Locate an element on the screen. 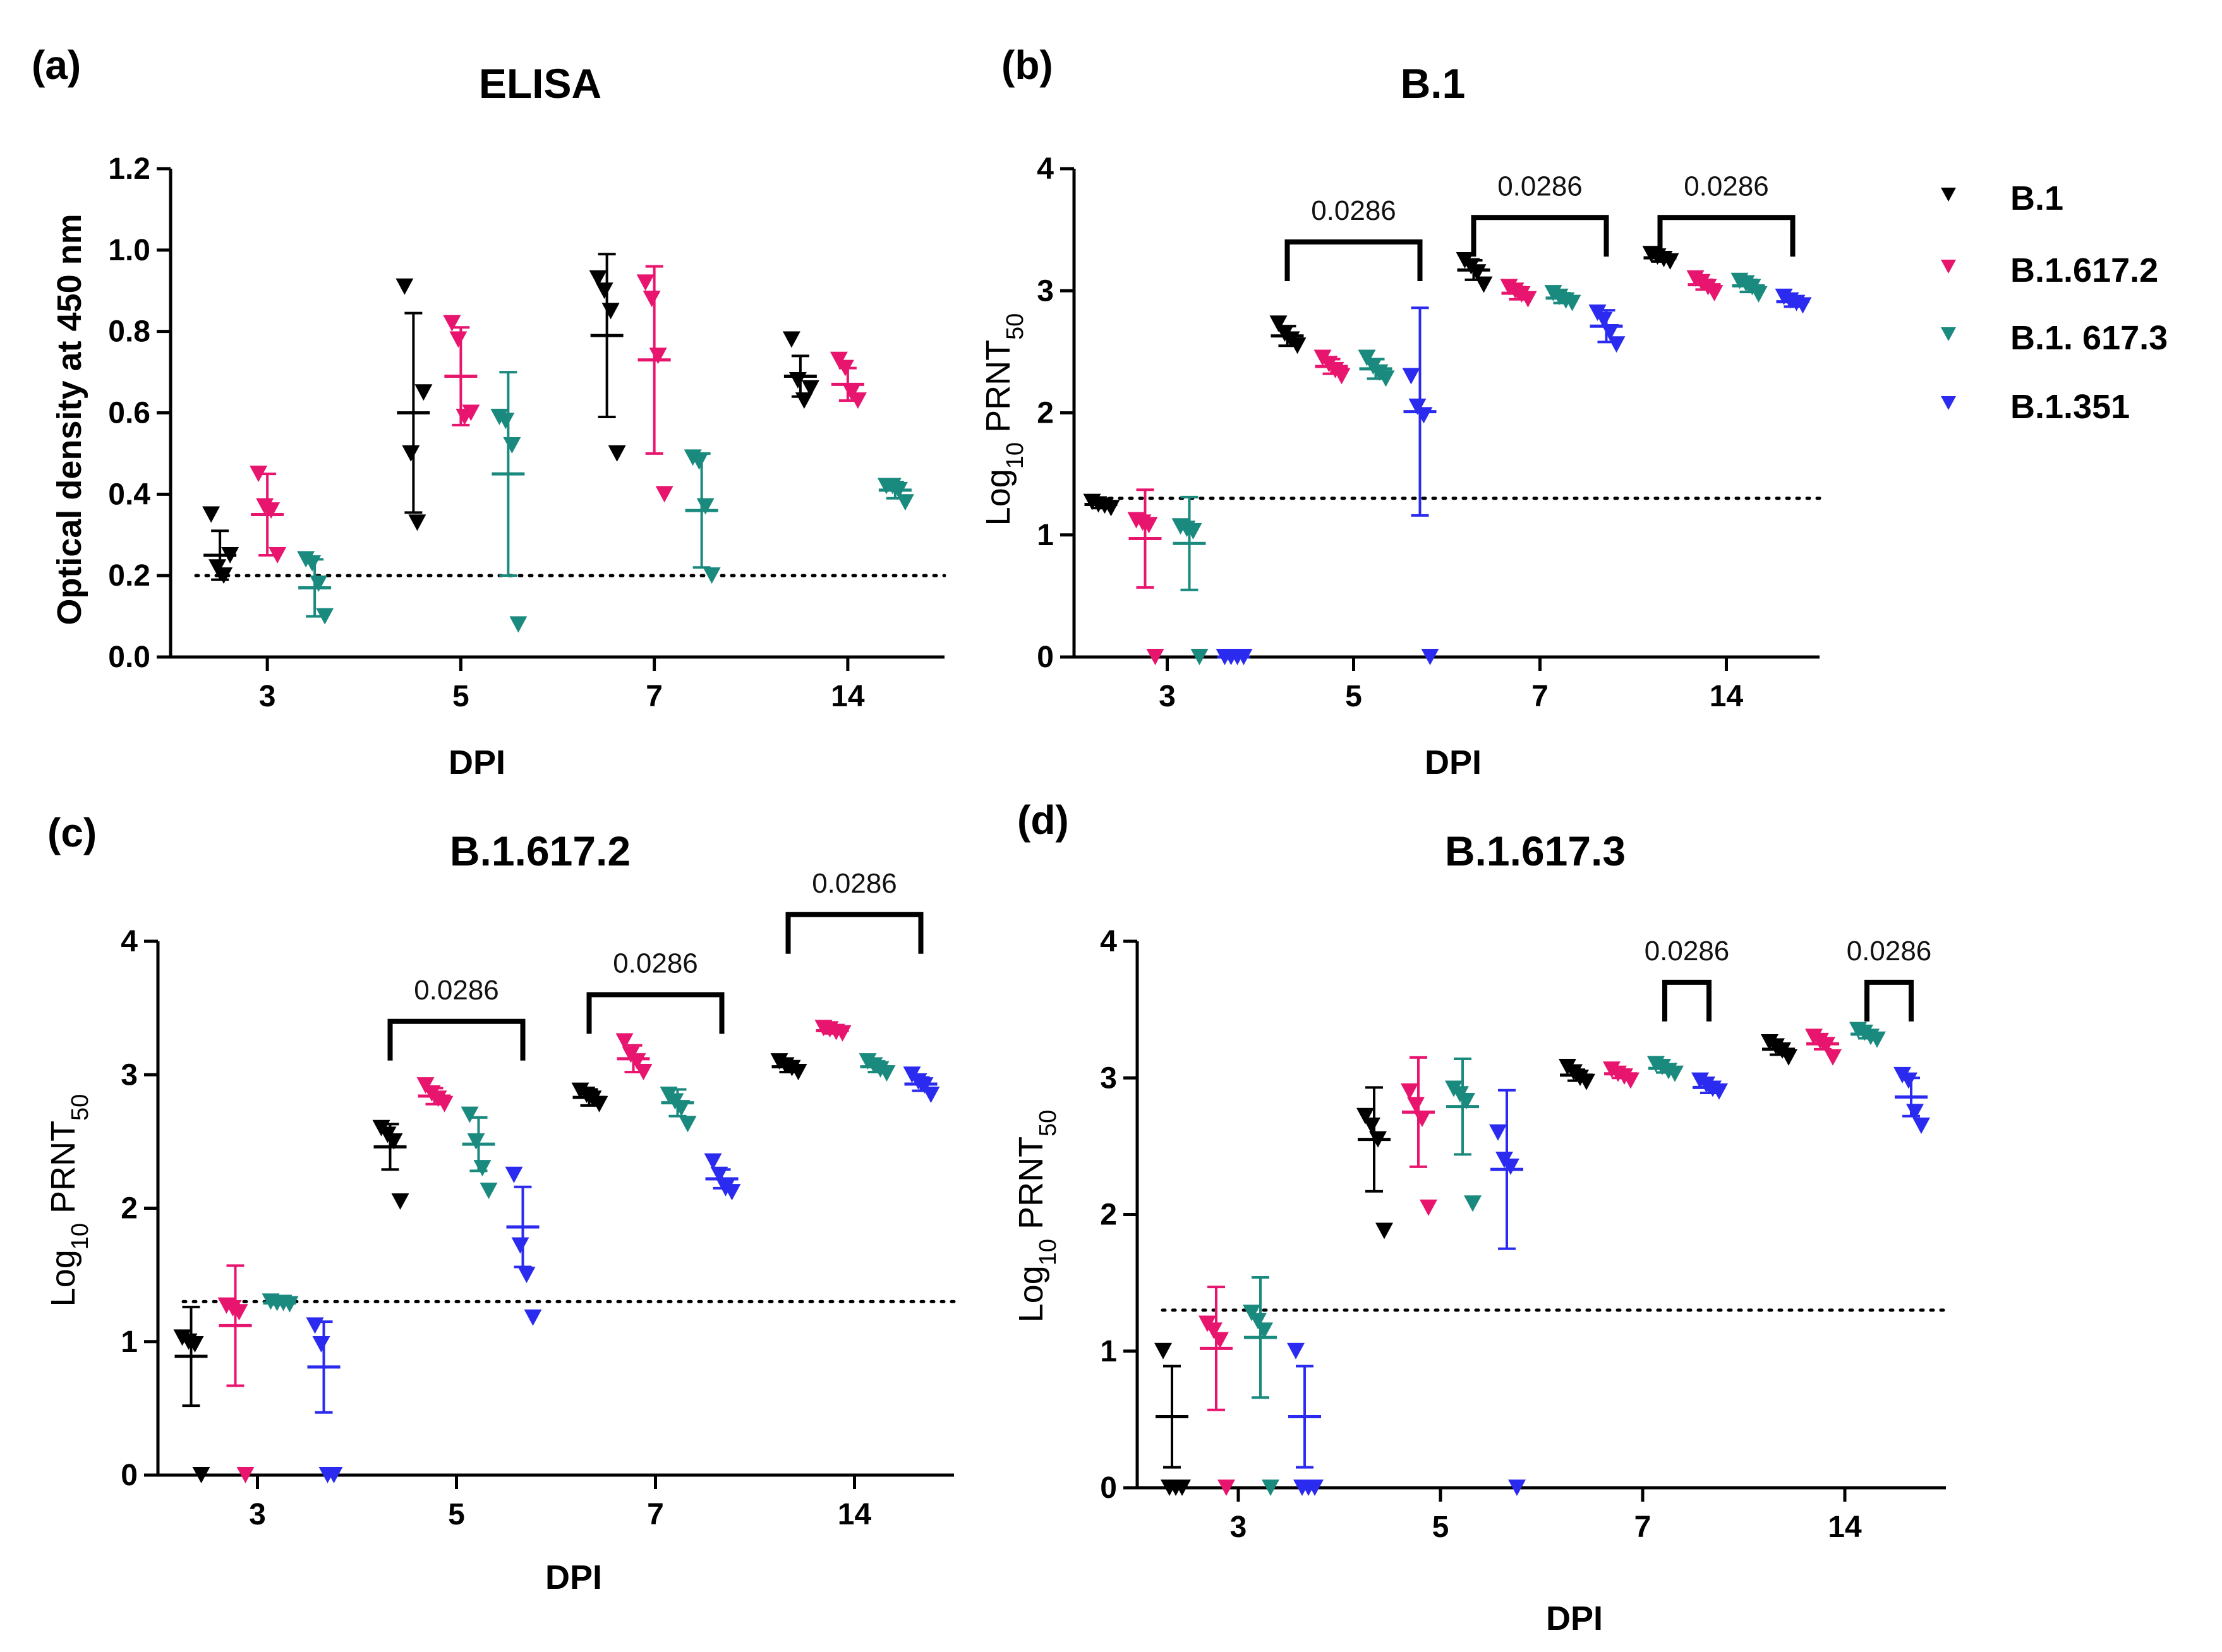  legend-label-b1: B.1 is located at coordinates (2036, 198).